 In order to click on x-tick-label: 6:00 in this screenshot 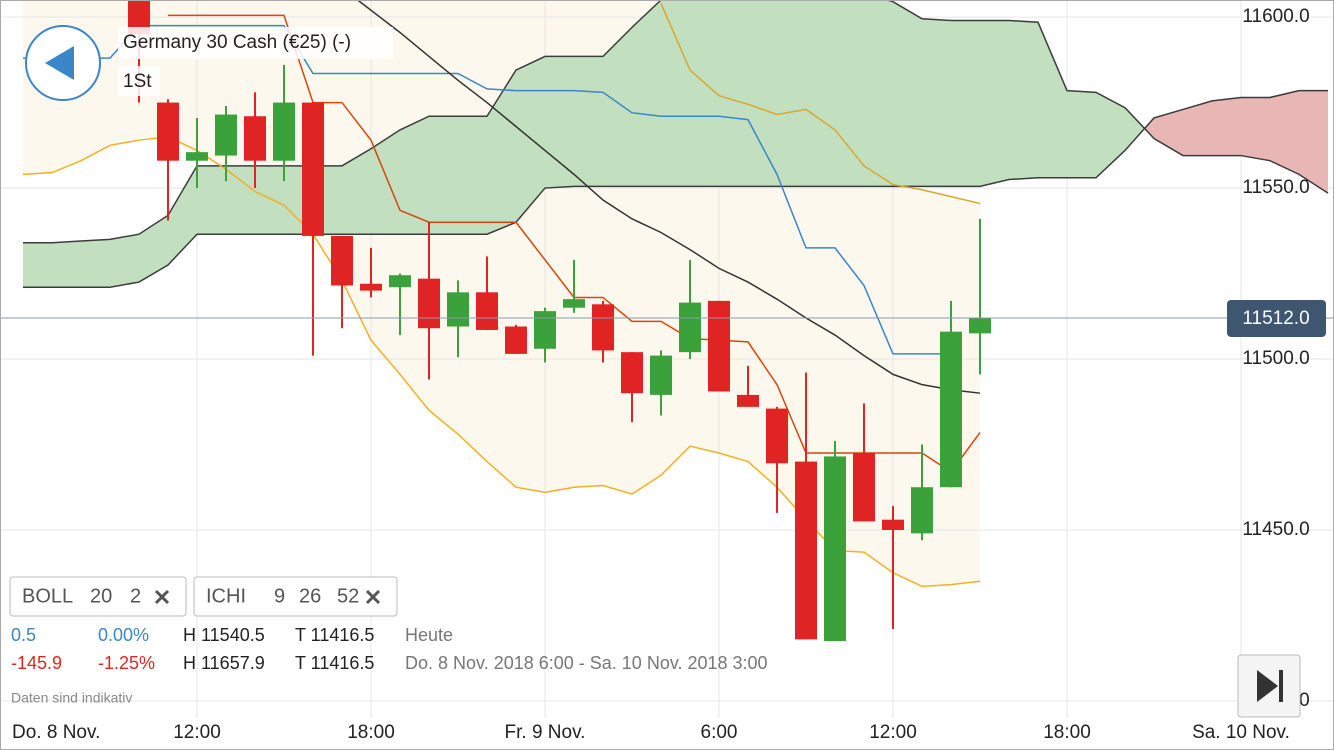, I will do `click(719, 732)`.